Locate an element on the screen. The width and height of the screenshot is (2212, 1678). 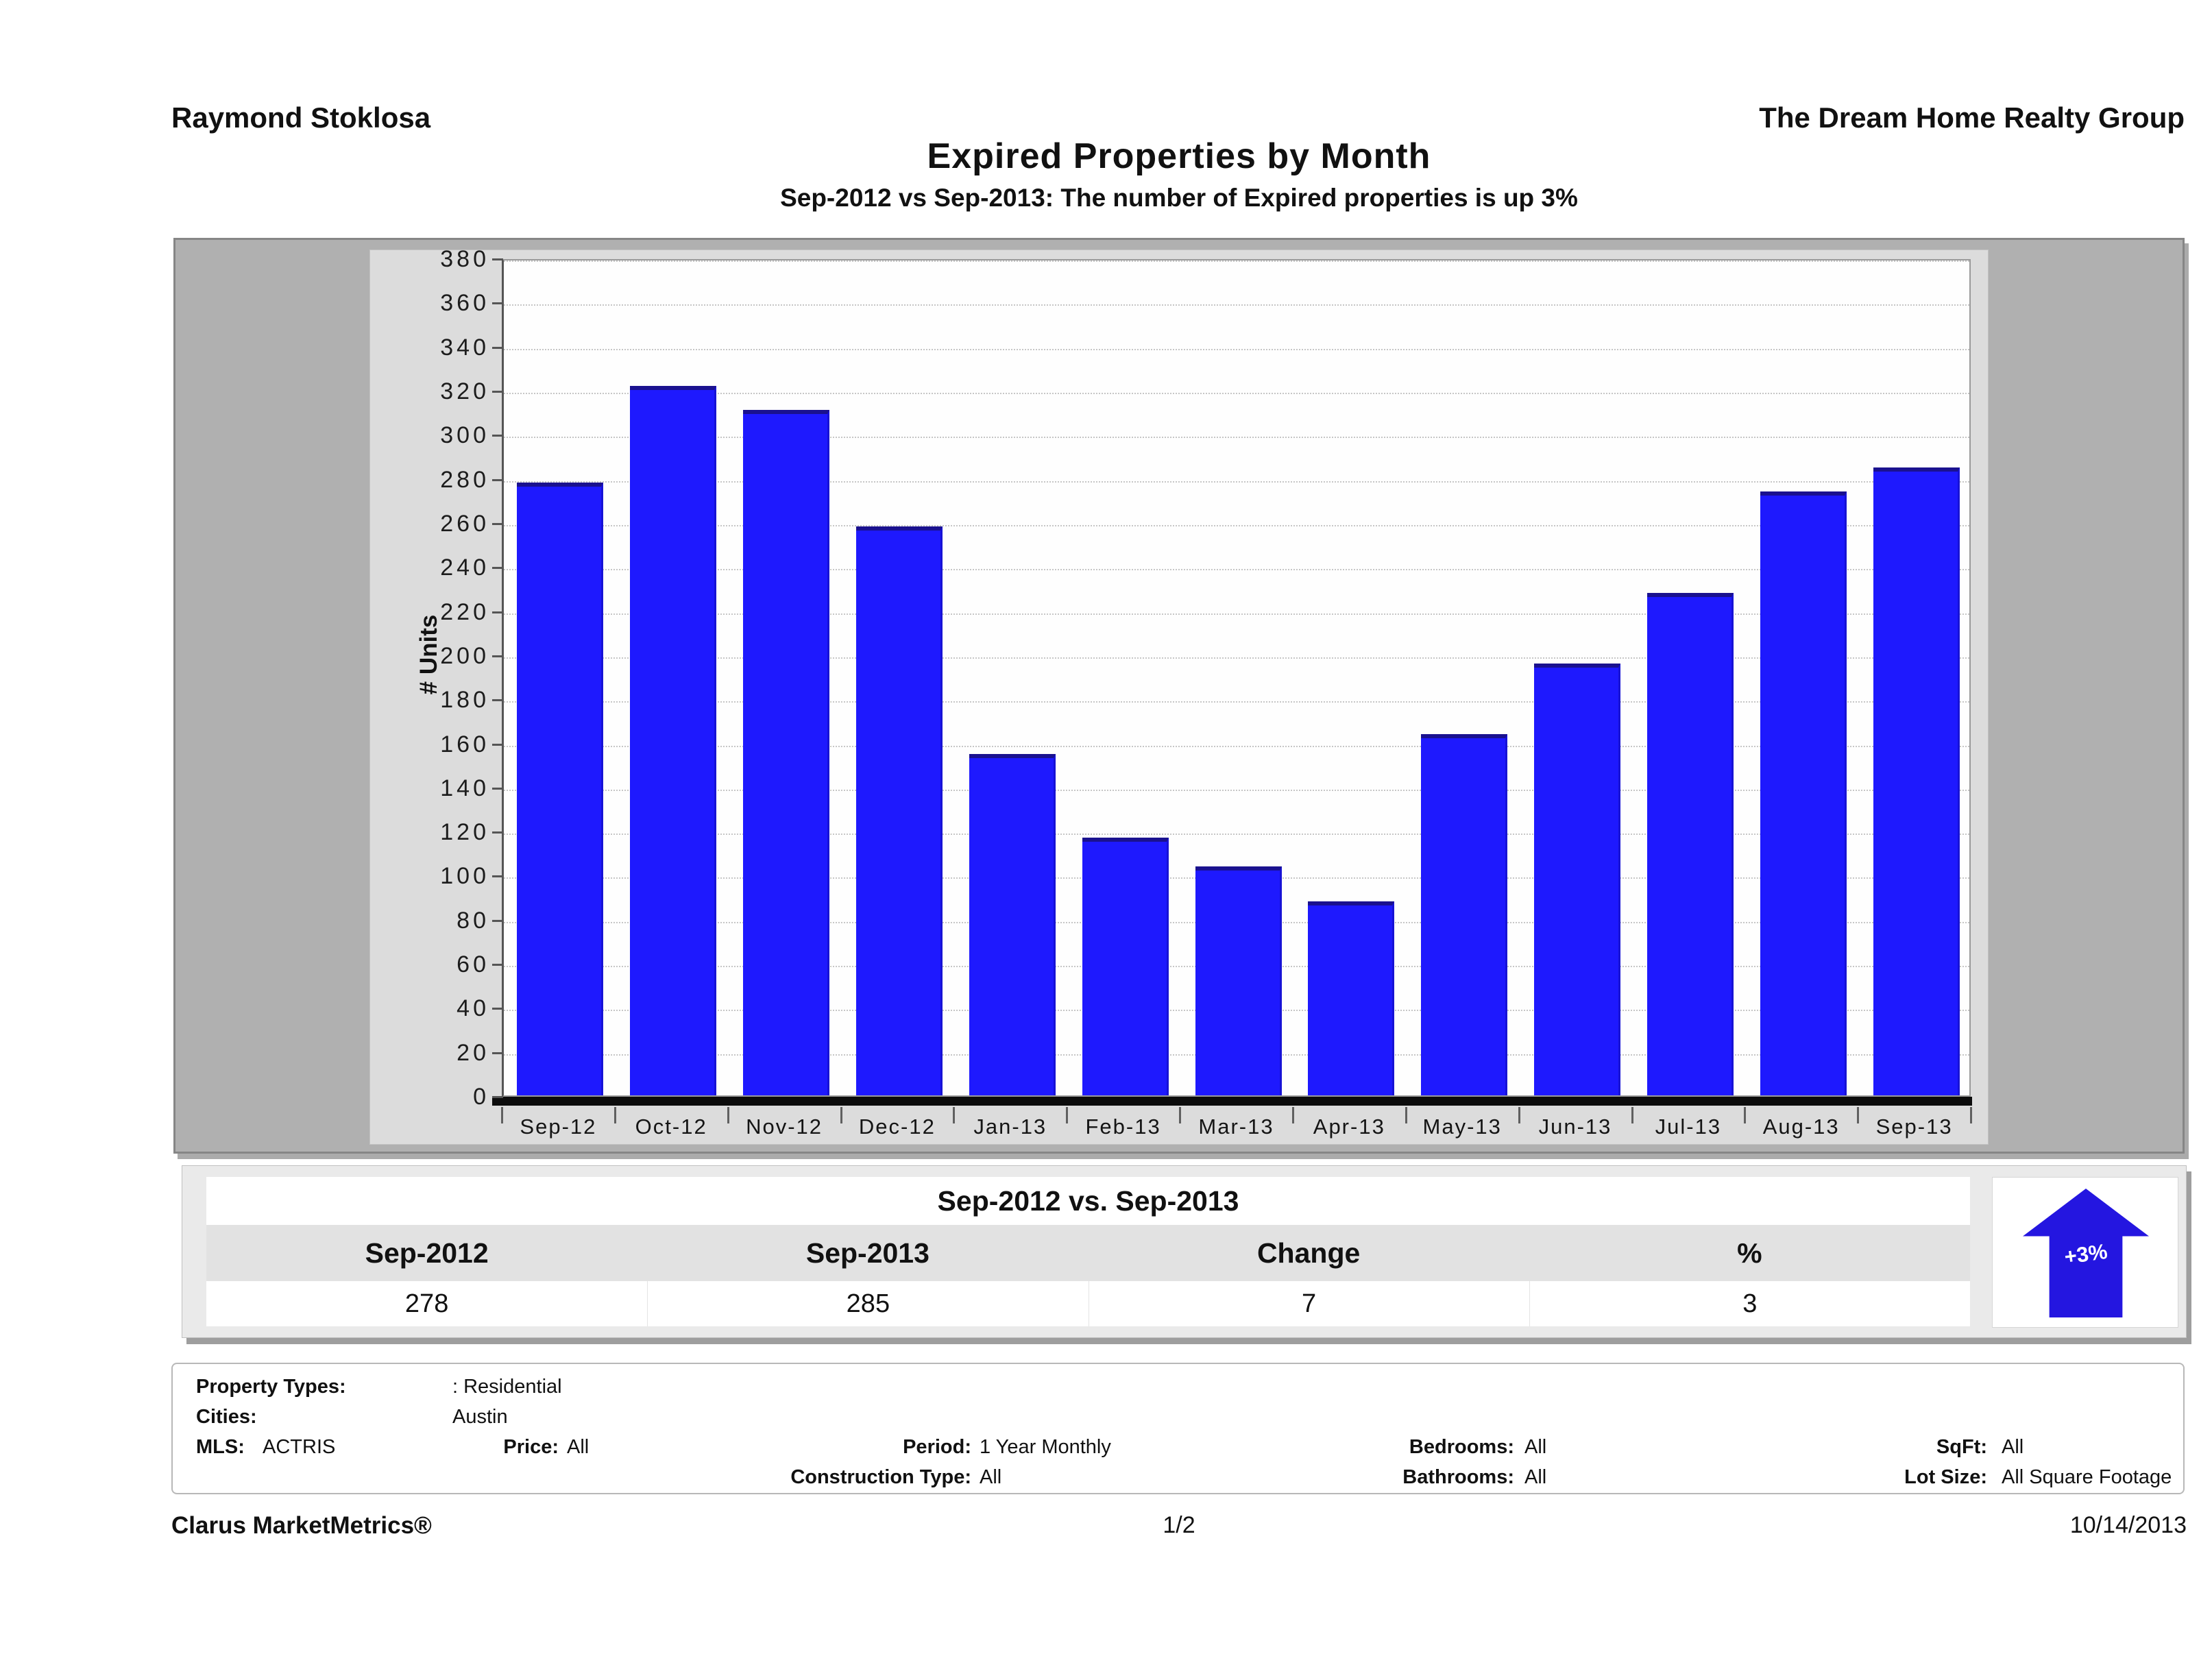
sqft-value: All is located at coordinates (2013, 1447).